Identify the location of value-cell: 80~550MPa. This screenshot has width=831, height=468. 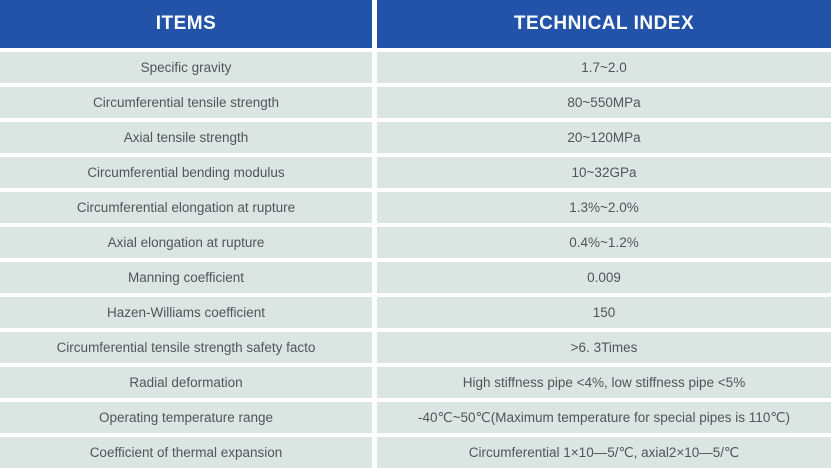
(604, 102).